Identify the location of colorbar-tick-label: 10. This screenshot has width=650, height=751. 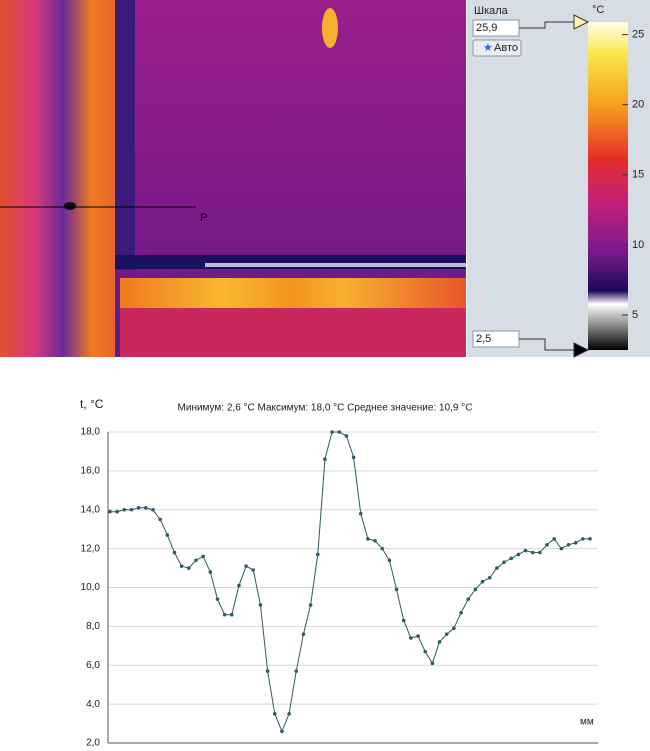
(638, 245).